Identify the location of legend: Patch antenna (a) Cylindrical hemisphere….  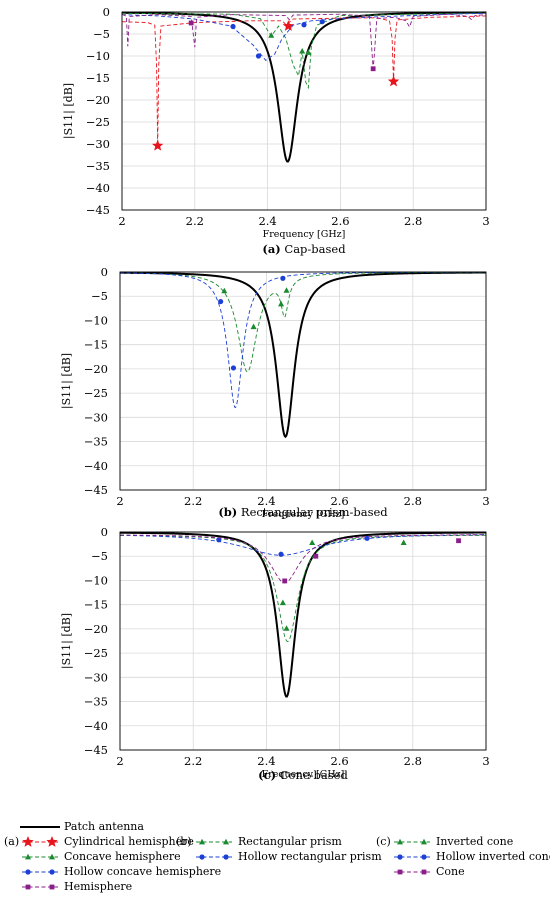
(275, 858).